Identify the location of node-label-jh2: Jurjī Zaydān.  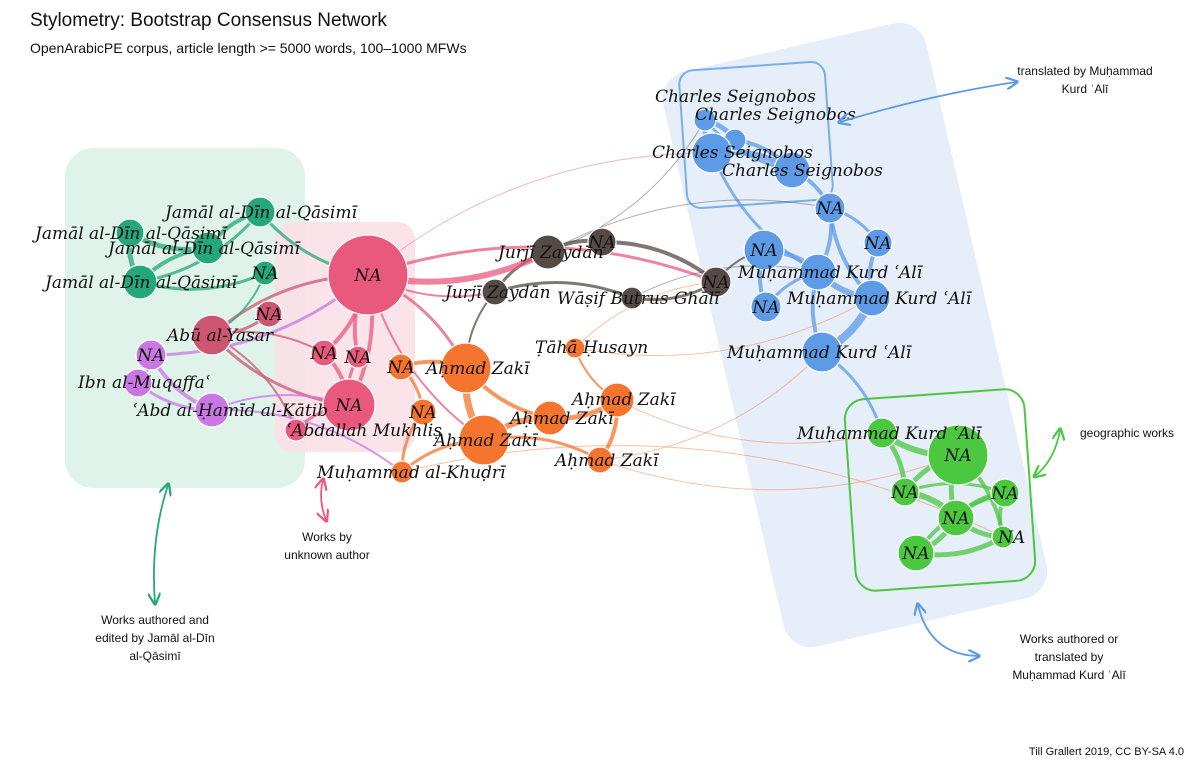
(496, 293).